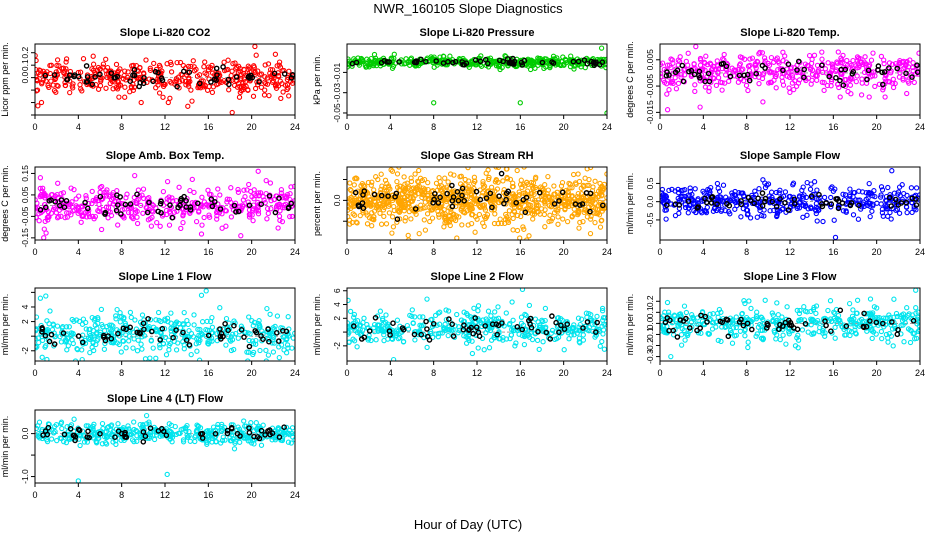 This screenshot has height=540, width=936. I want to click on panel-title: Slope Li-820 Temp., so click(789, 33).